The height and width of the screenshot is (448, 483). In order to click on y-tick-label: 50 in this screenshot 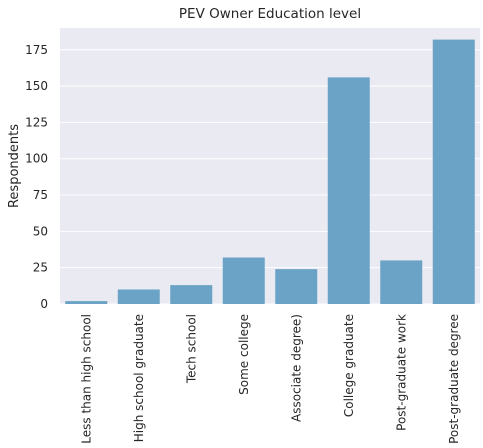, I will do `click(40, 231)`.